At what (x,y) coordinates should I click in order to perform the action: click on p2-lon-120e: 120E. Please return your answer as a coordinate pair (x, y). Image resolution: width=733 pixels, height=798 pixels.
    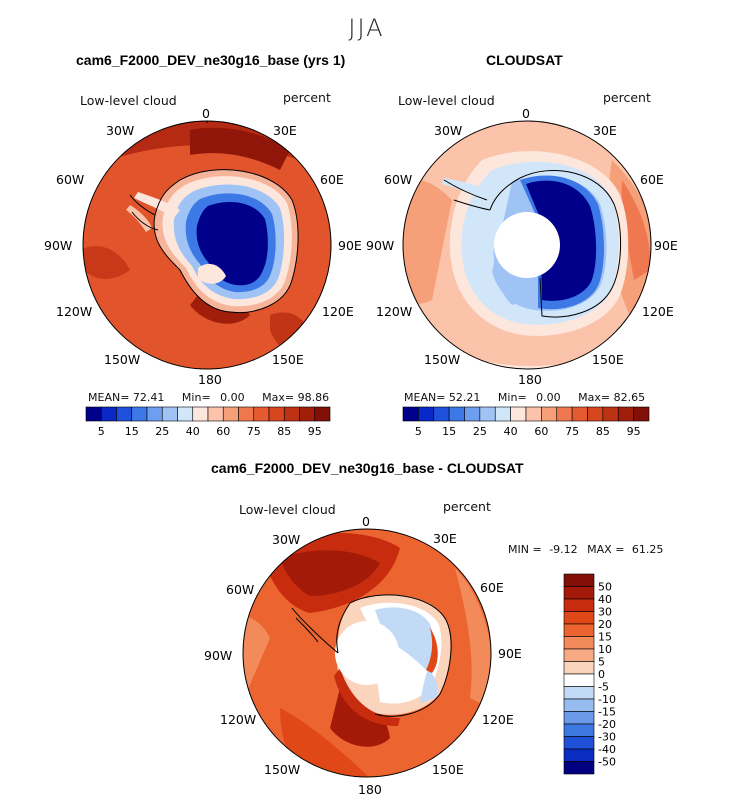
    Looking at the image, I should click on (658, 311).